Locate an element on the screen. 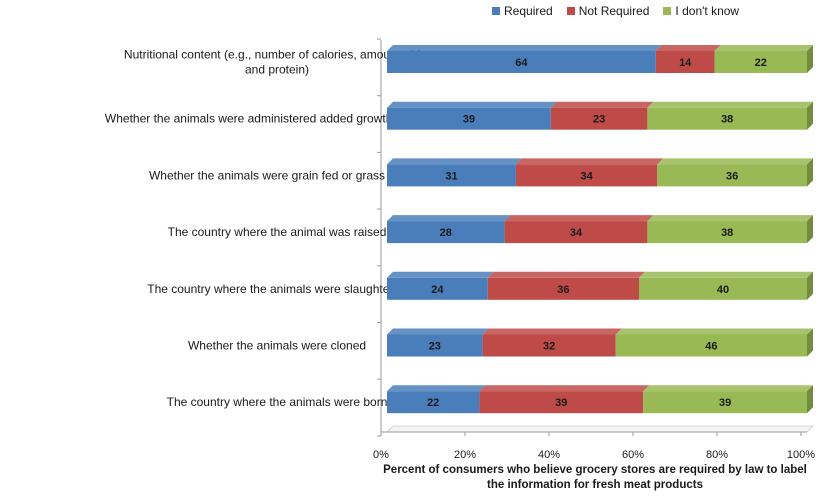  legend-item-dont-know: I don't know is located at coordinates (701, 11).